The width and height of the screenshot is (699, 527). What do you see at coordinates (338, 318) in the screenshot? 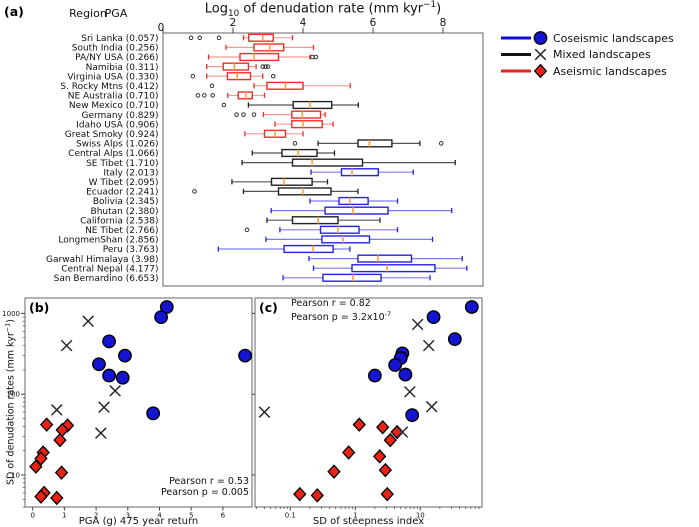
I see `pearson-p-c-text: Pearson p = 3.2x10` at bounding box center [338, 318].